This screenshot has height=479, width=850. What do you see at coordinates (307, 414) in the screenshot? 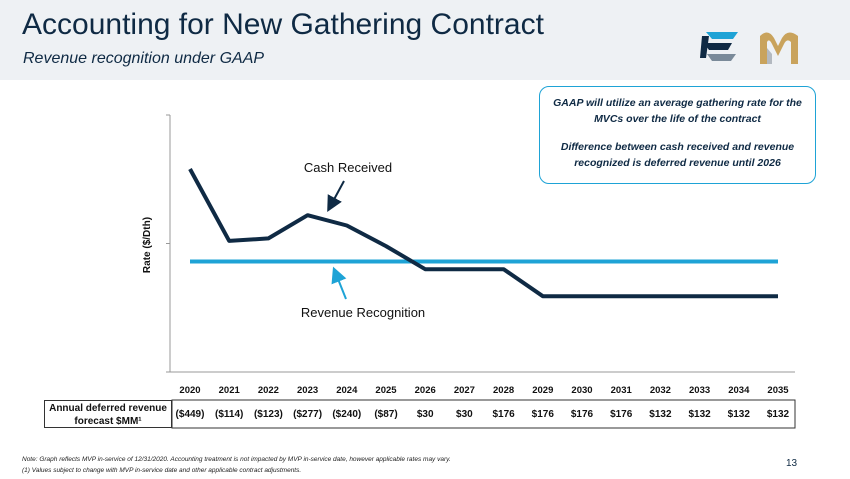
I see `deferred-revenue-value: ($277)` at bounding box center [307, 414].